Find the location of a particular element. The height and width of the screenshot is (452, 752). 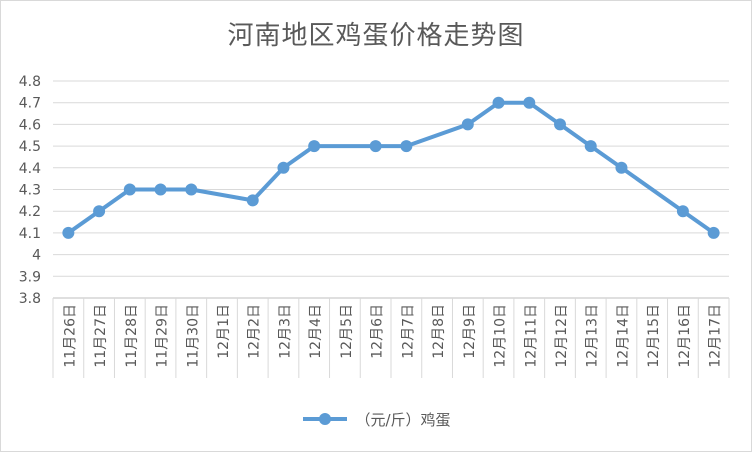

x-tick-label: 12月1日 is located at coordinates (224, 331).